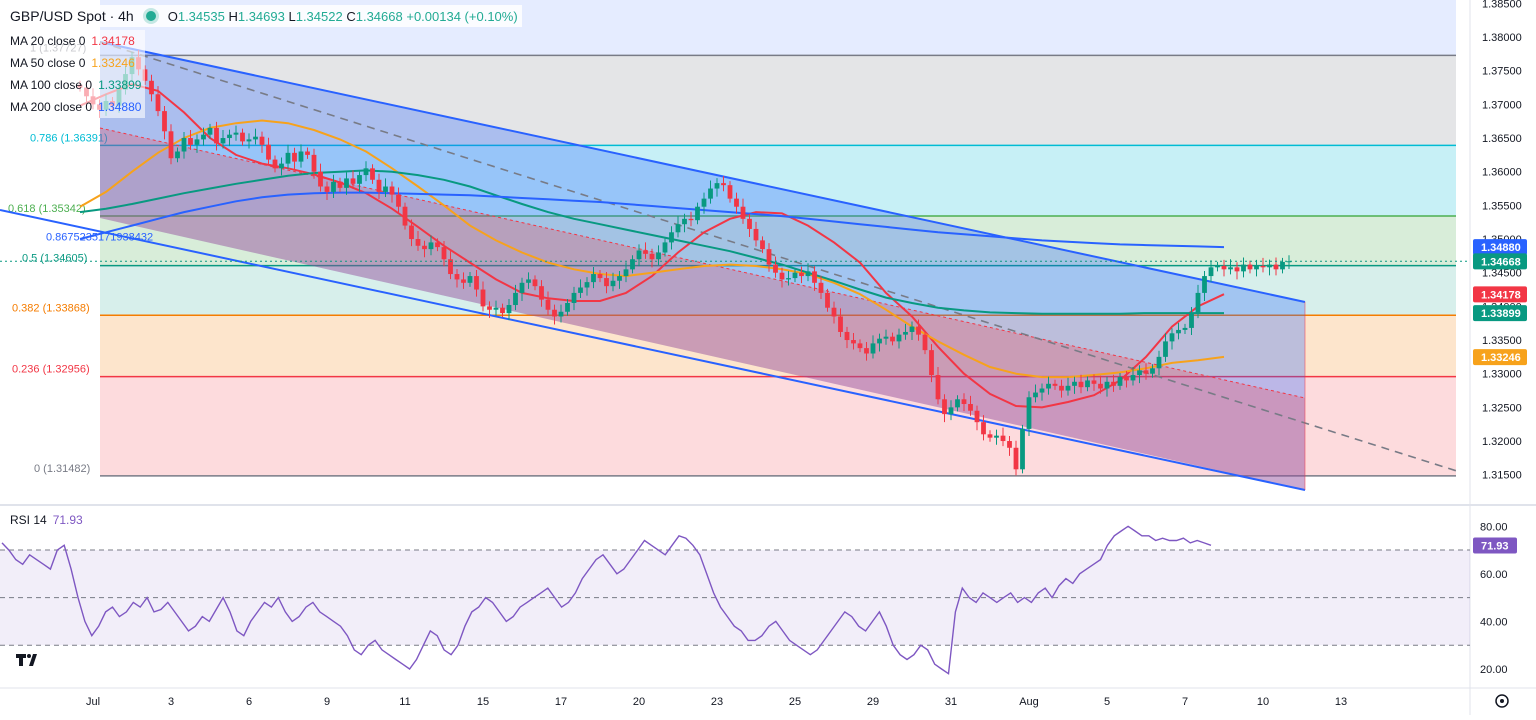  What do you see at coordinates (76, 41) in the screenshot?
I see `indicator-ma20: MA 20 close 0 1.34178` at bounding box center [76, 41].